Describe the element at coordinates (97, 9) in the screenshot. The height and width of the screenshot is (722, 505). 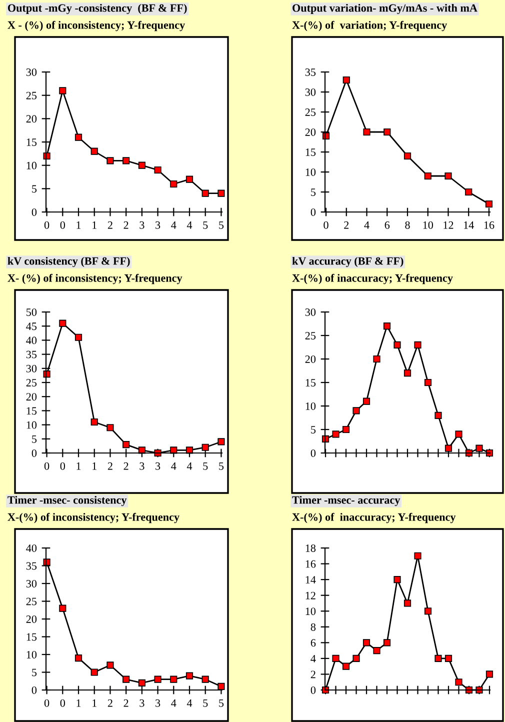
I see `chart-title: Output -mGy -consistency (BF & FF)` at that location.